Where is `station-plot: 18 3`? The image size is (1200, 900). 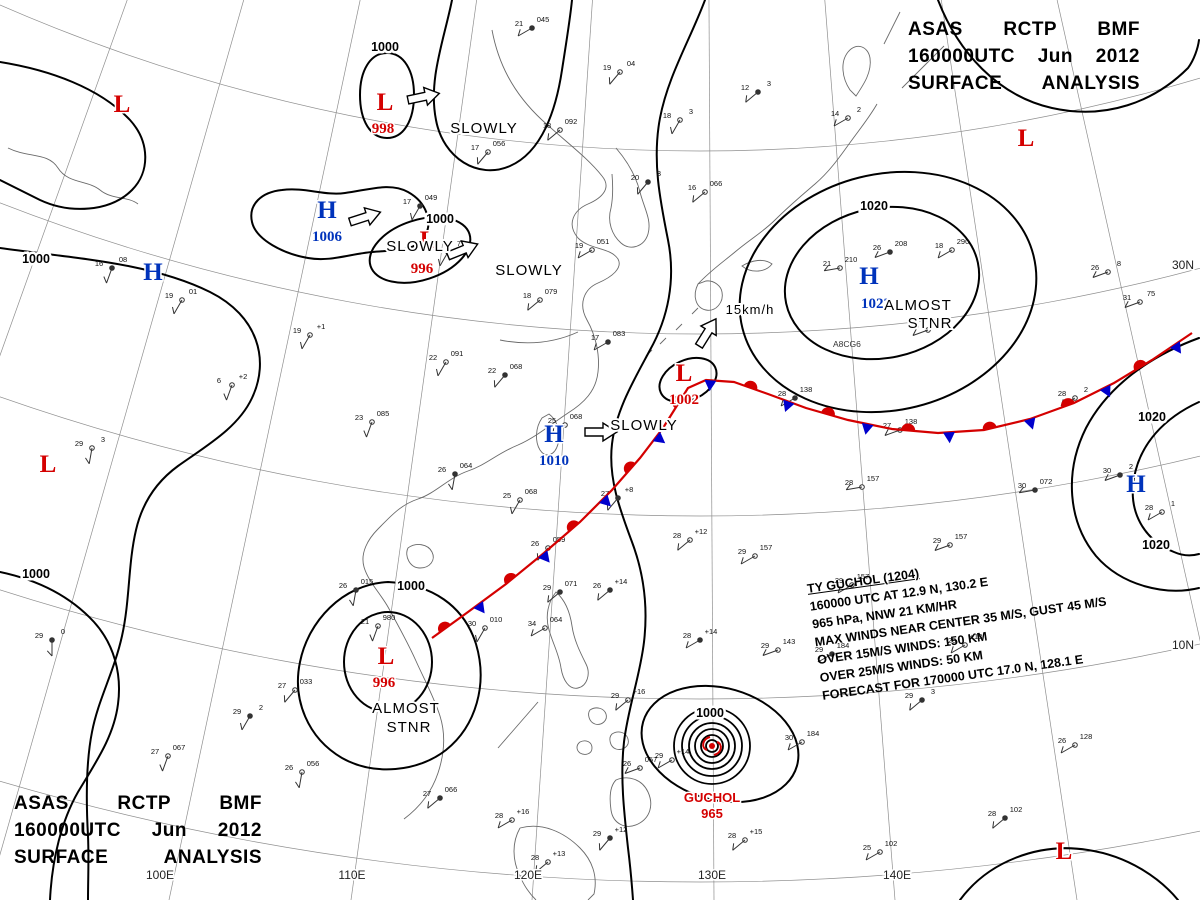 station-plot: 18 3 is located at coordinates (678, 121).